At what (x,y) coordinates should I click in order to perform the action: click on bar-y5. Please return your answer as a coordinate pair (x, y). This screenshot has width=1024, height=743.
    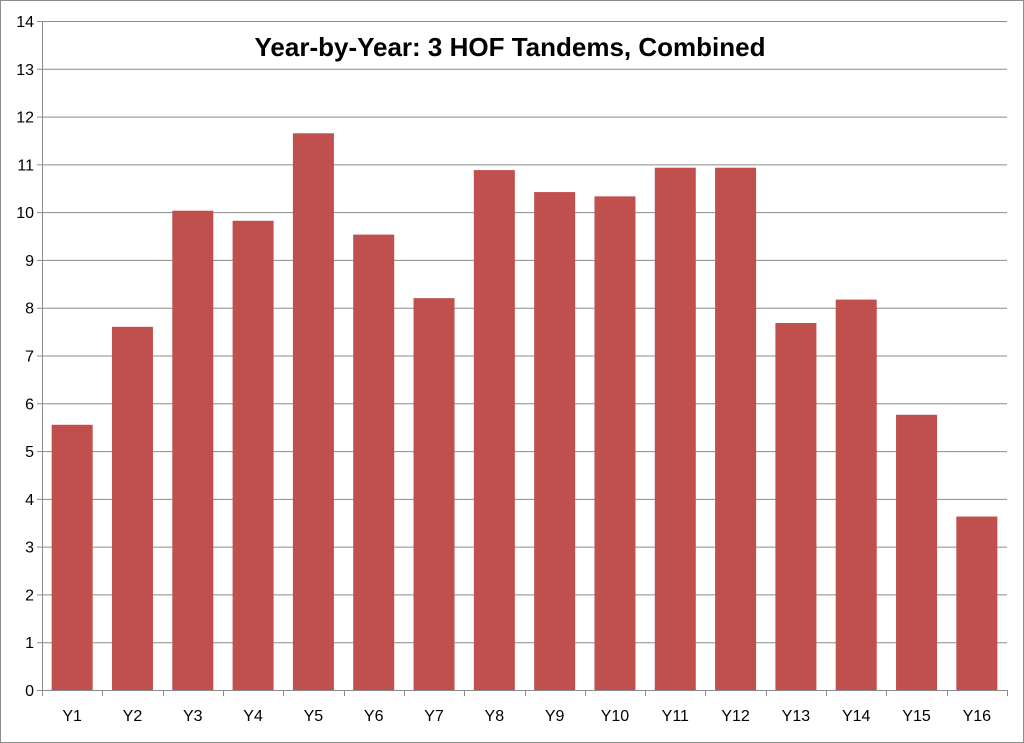
    Looking at the image, I should click on (313, 411).